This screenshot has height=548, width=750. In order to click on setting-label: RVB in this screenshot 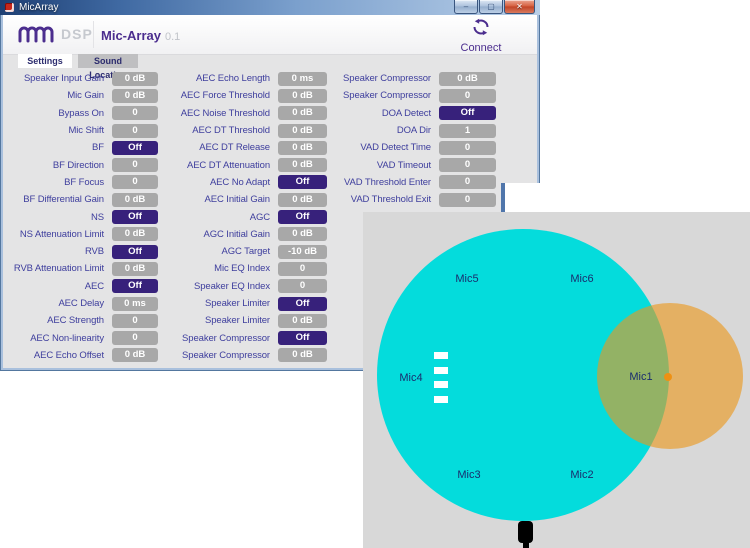, I will do `click(94, 252)`.